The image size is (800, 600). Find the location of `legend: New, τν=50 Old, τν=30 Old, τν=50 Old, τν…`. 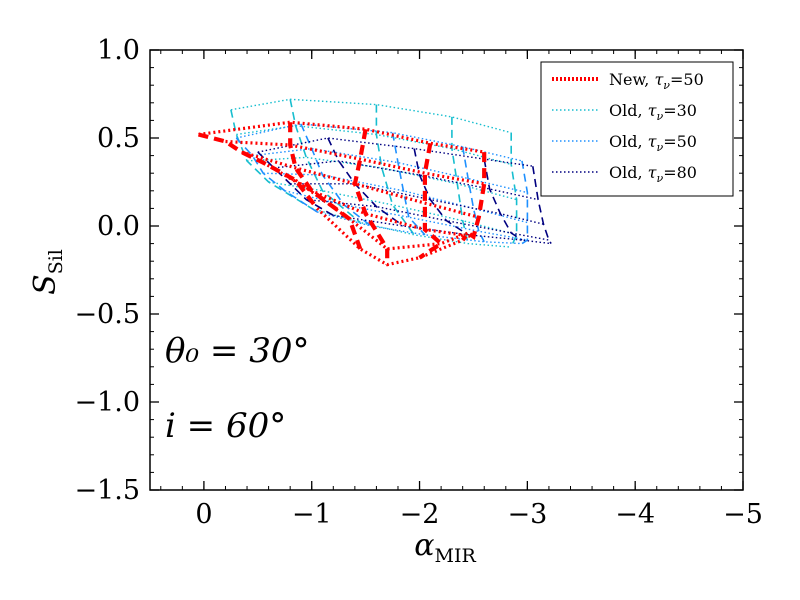

legend: New, τν=50 Old, τν=30 Old, τν=50 Old, τν… is located at coordinates (637, 129).